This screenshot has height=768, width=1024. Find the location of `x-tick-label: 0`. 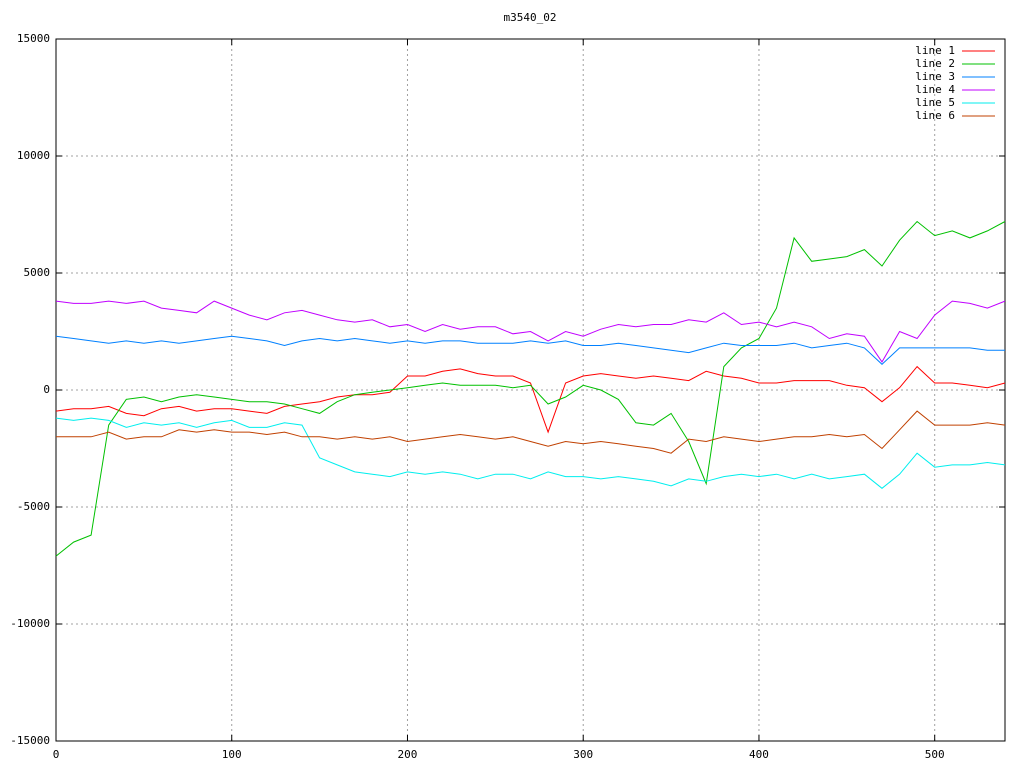

x-tick-label: 0 is located at coordinates (56, 754).